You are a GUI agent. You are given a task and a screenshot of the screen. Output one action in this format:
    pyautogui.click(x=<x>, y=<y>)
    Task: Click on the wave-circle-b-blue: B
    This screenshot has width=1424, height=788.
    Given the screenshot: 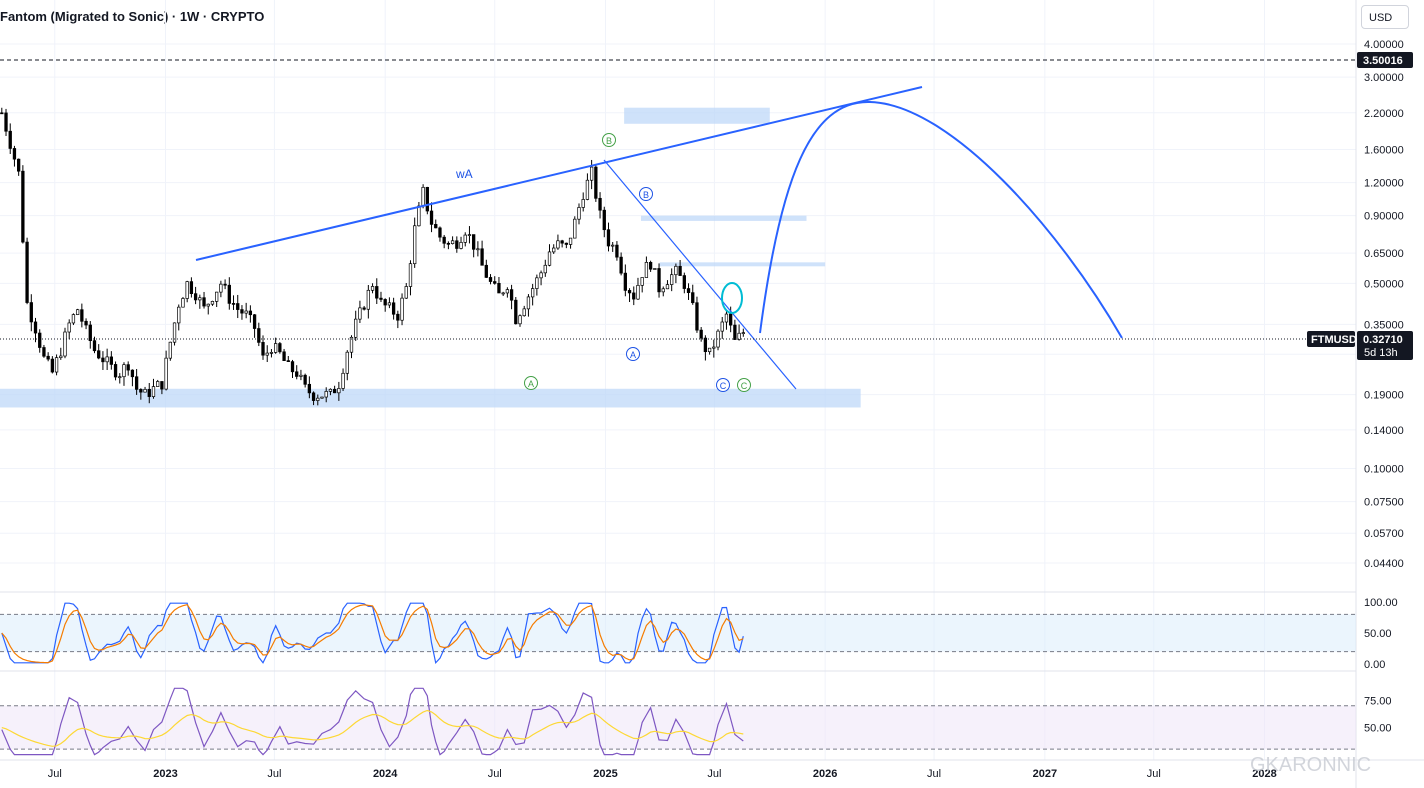 What is the action you would take?
    pyautogui.click(x=646, y=194)
    